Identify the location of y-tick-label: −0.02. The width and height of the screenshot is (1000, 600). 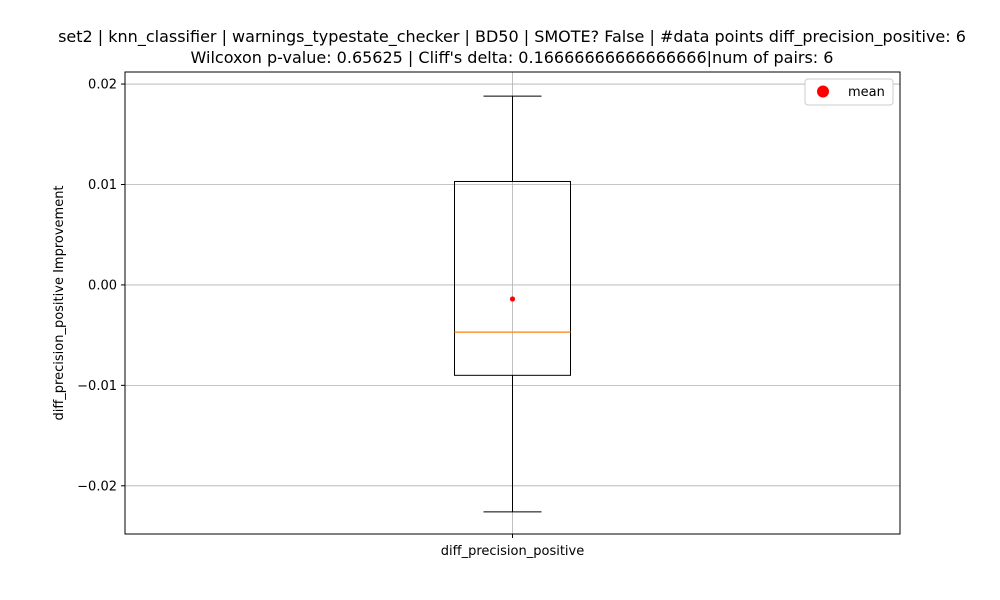
(97, 486).